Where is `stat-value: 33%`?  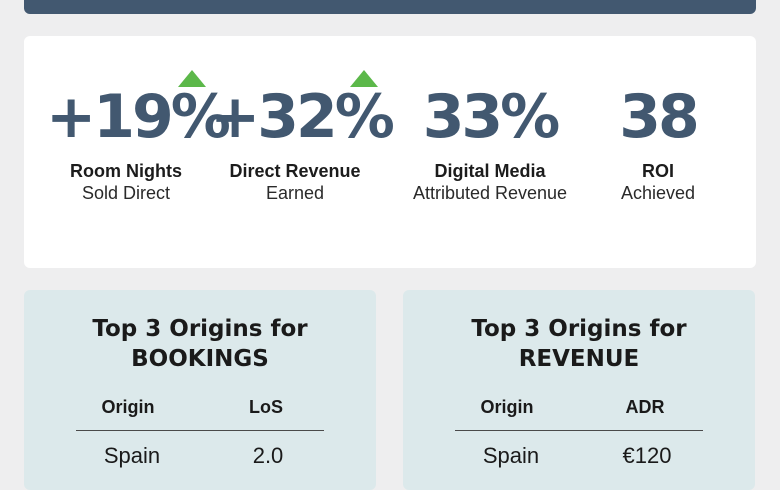
stat-value: 33% is located at coordinates (491, 117).